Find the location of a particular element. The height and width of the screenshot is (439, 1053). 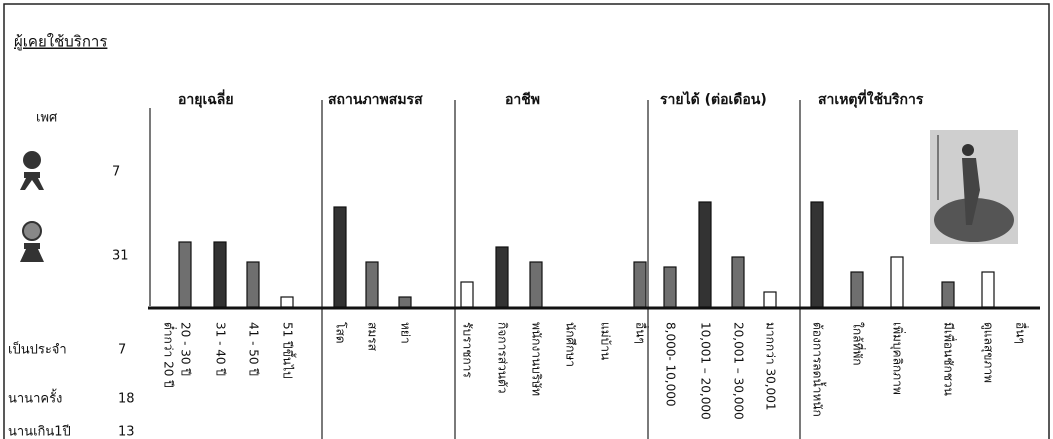

category-label: สมรส is located at coordinates (373, 337).